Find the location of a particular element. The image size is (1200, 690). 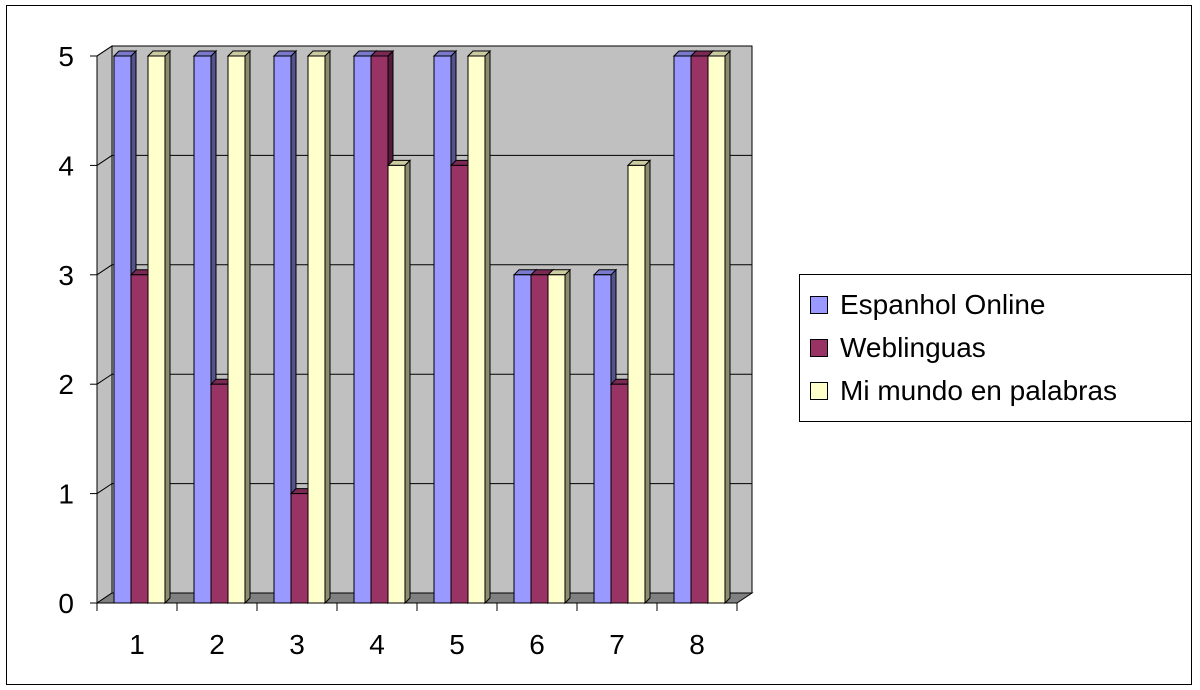

y-tick-label: 0 is located at coordinates (66, 603).